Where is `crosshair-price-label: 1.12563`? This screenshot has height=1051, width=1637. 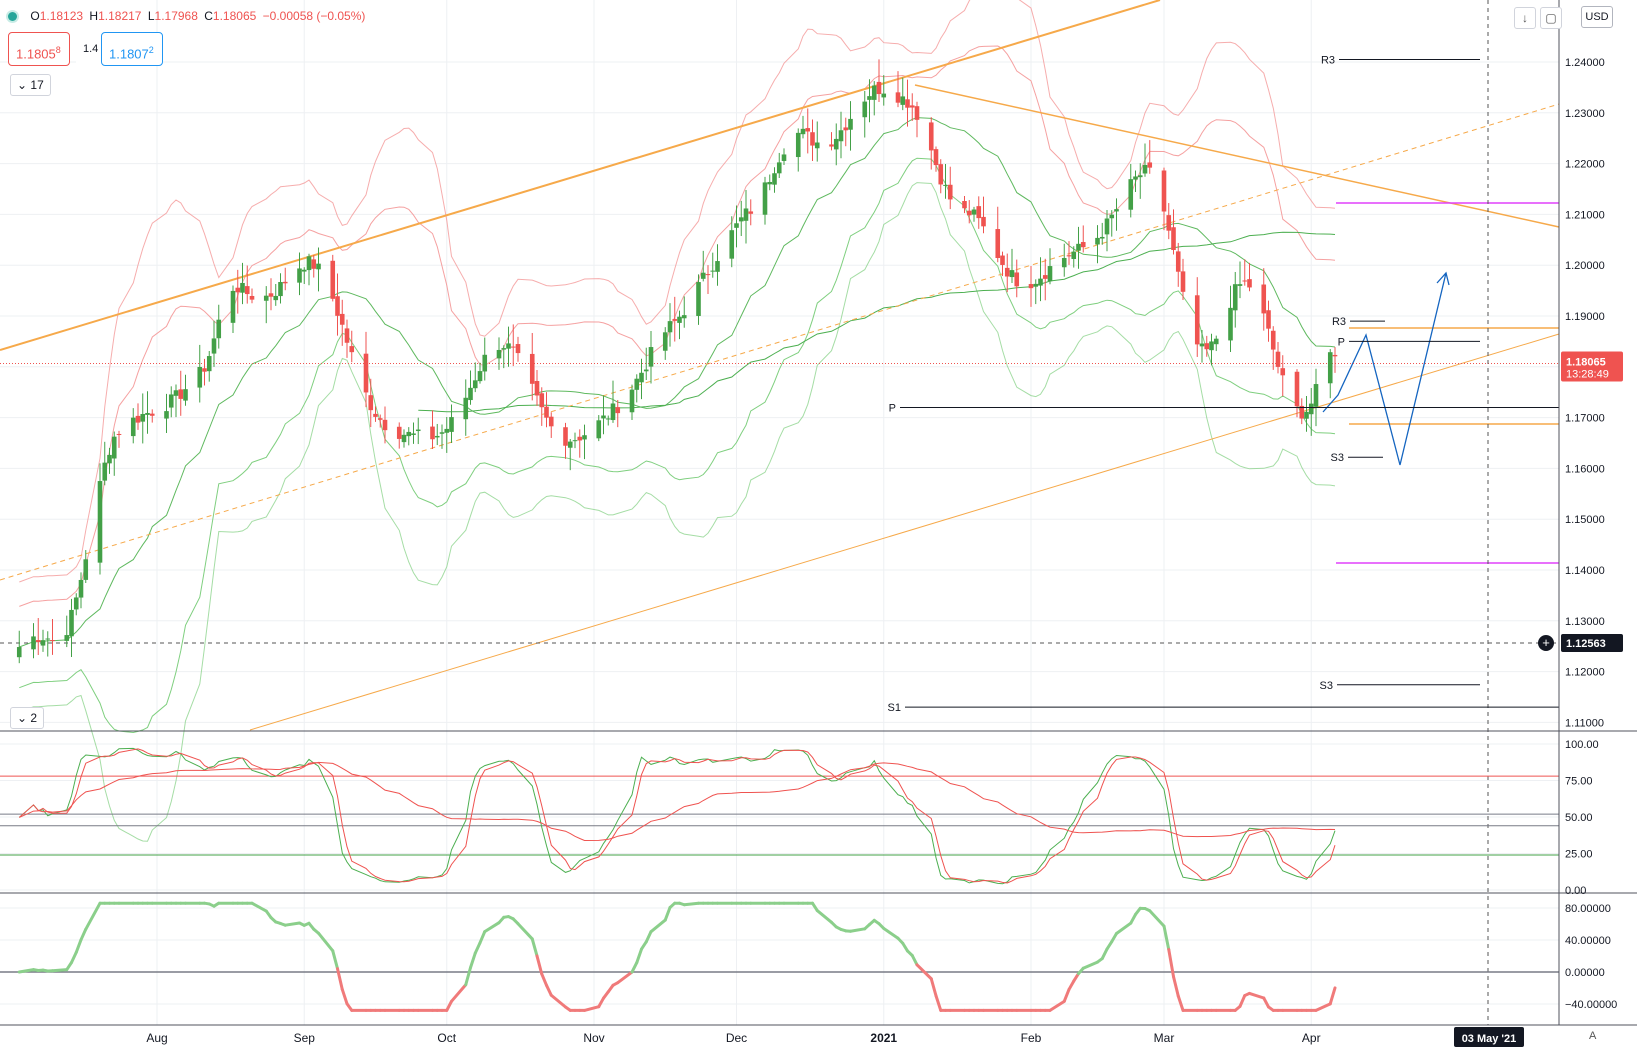 crosshair-price-label: 1.12563 is located at coordinates (1586, 644).